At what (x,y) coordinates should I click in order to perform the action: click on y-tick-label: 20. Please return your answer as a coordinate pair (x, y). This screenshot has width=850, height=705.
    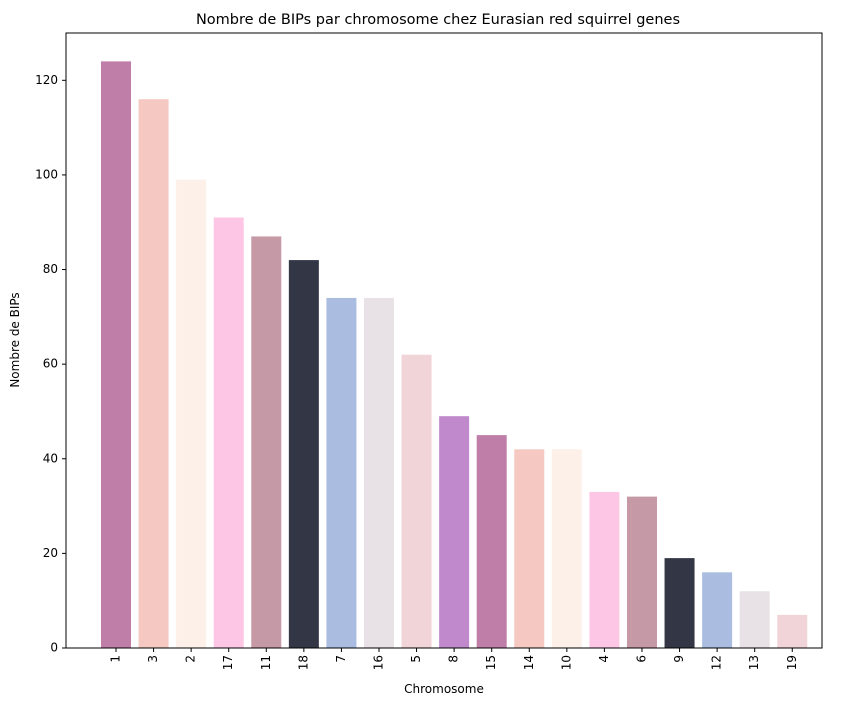
    Looking at the image, I should click on (50, 553).